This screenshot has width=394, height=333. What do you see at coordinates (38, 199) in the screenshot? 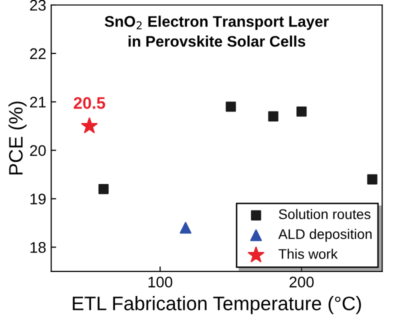
I see `y-tick-label: 19` at bounding box center [38, 199].